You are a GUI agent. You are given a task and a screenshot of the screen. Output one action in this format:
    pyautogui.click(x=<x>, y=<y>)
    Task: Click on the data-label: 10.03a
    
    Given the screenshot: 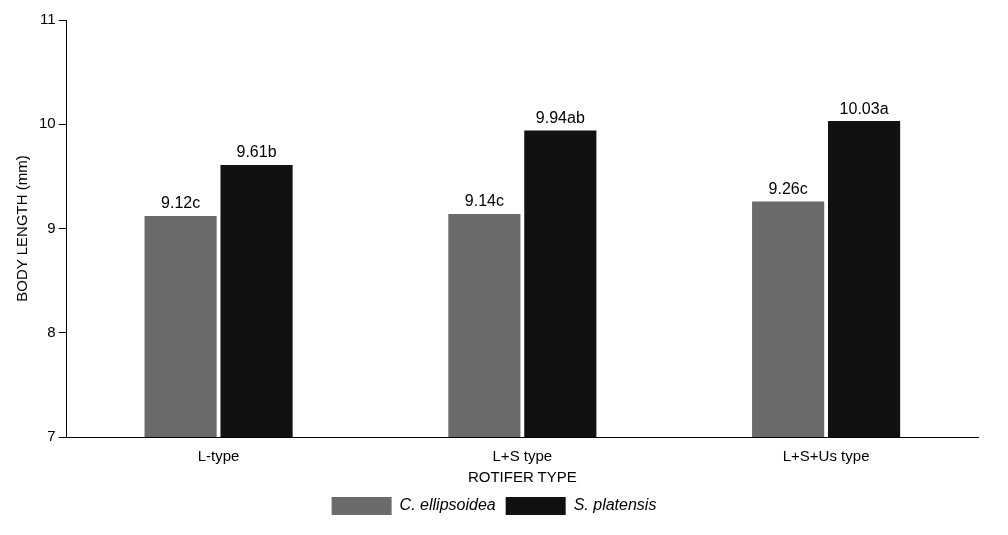 What is the action you would take?
    pyautogui.click(x=864, y=108)
    